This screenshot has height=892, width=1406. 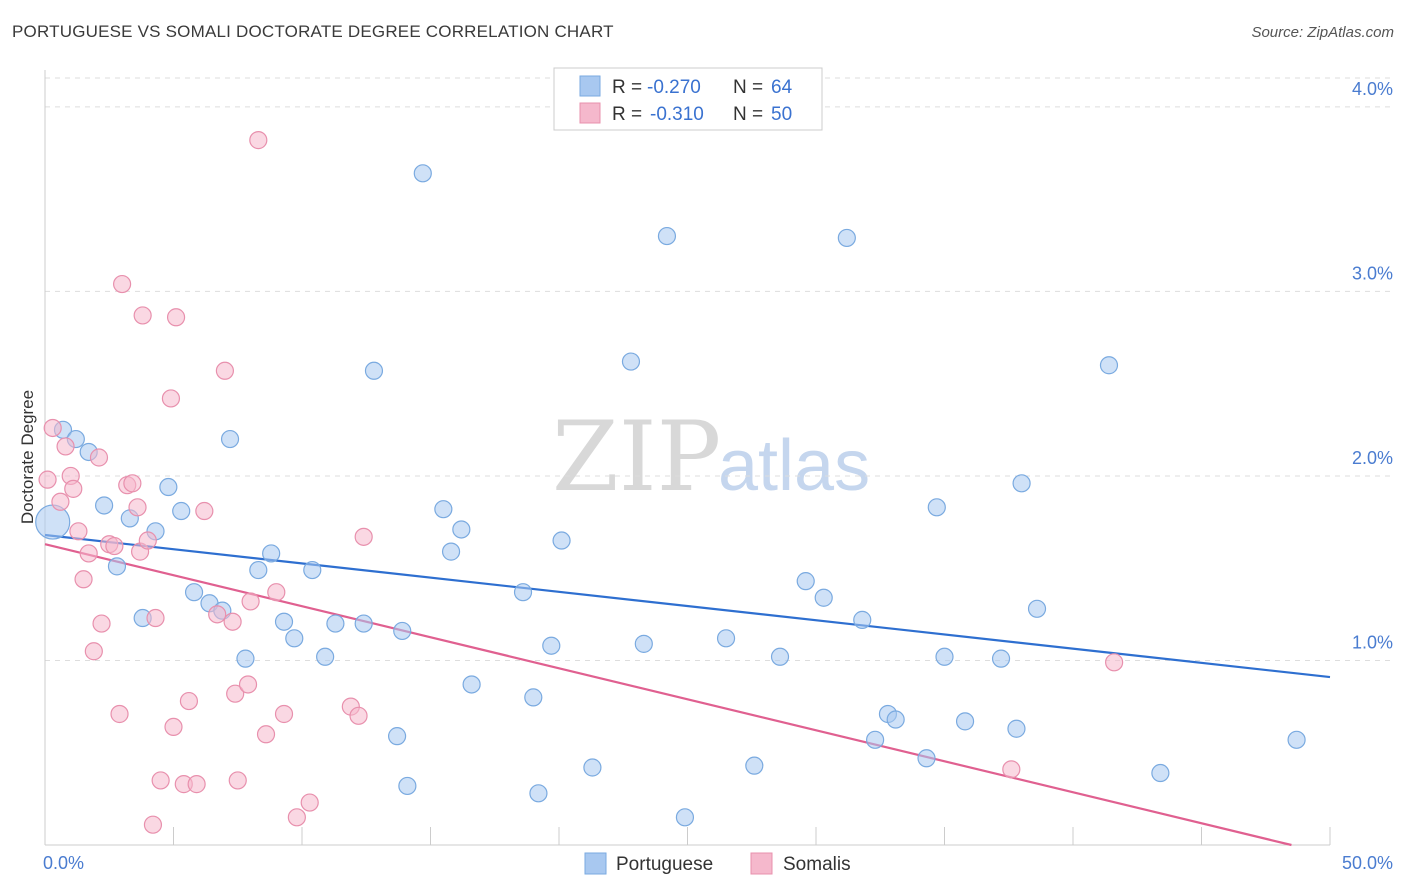 I want to click on legend-r-value-somalis: -0.310, so click(x=677, y=114).